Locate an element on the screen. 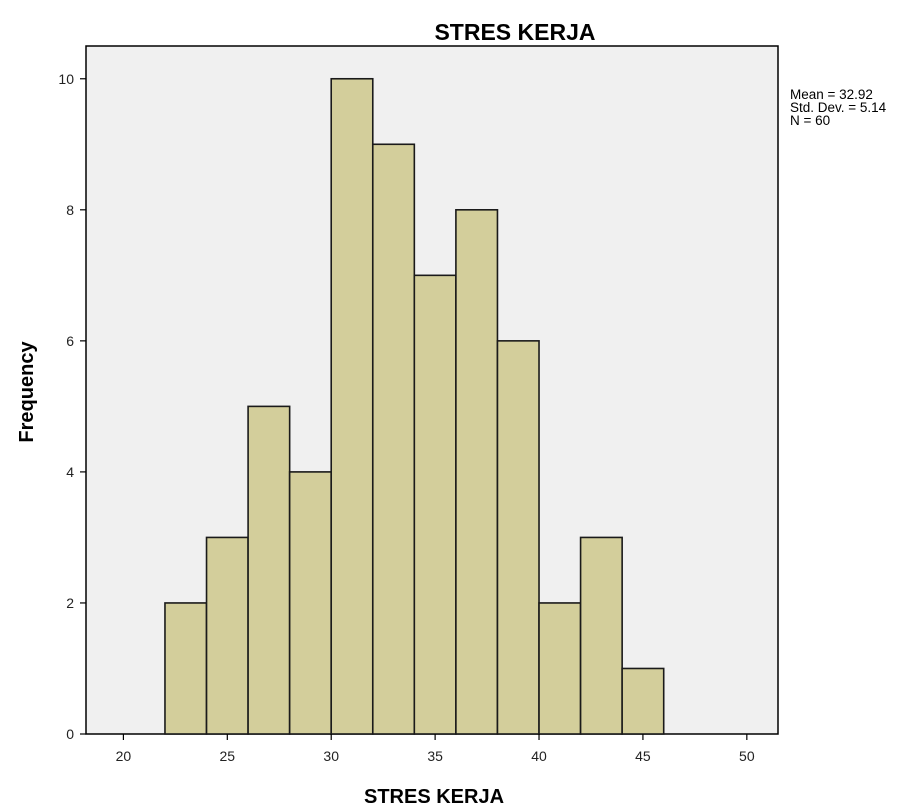  x-tick-label: 30 is located at coordinates (331, 756).